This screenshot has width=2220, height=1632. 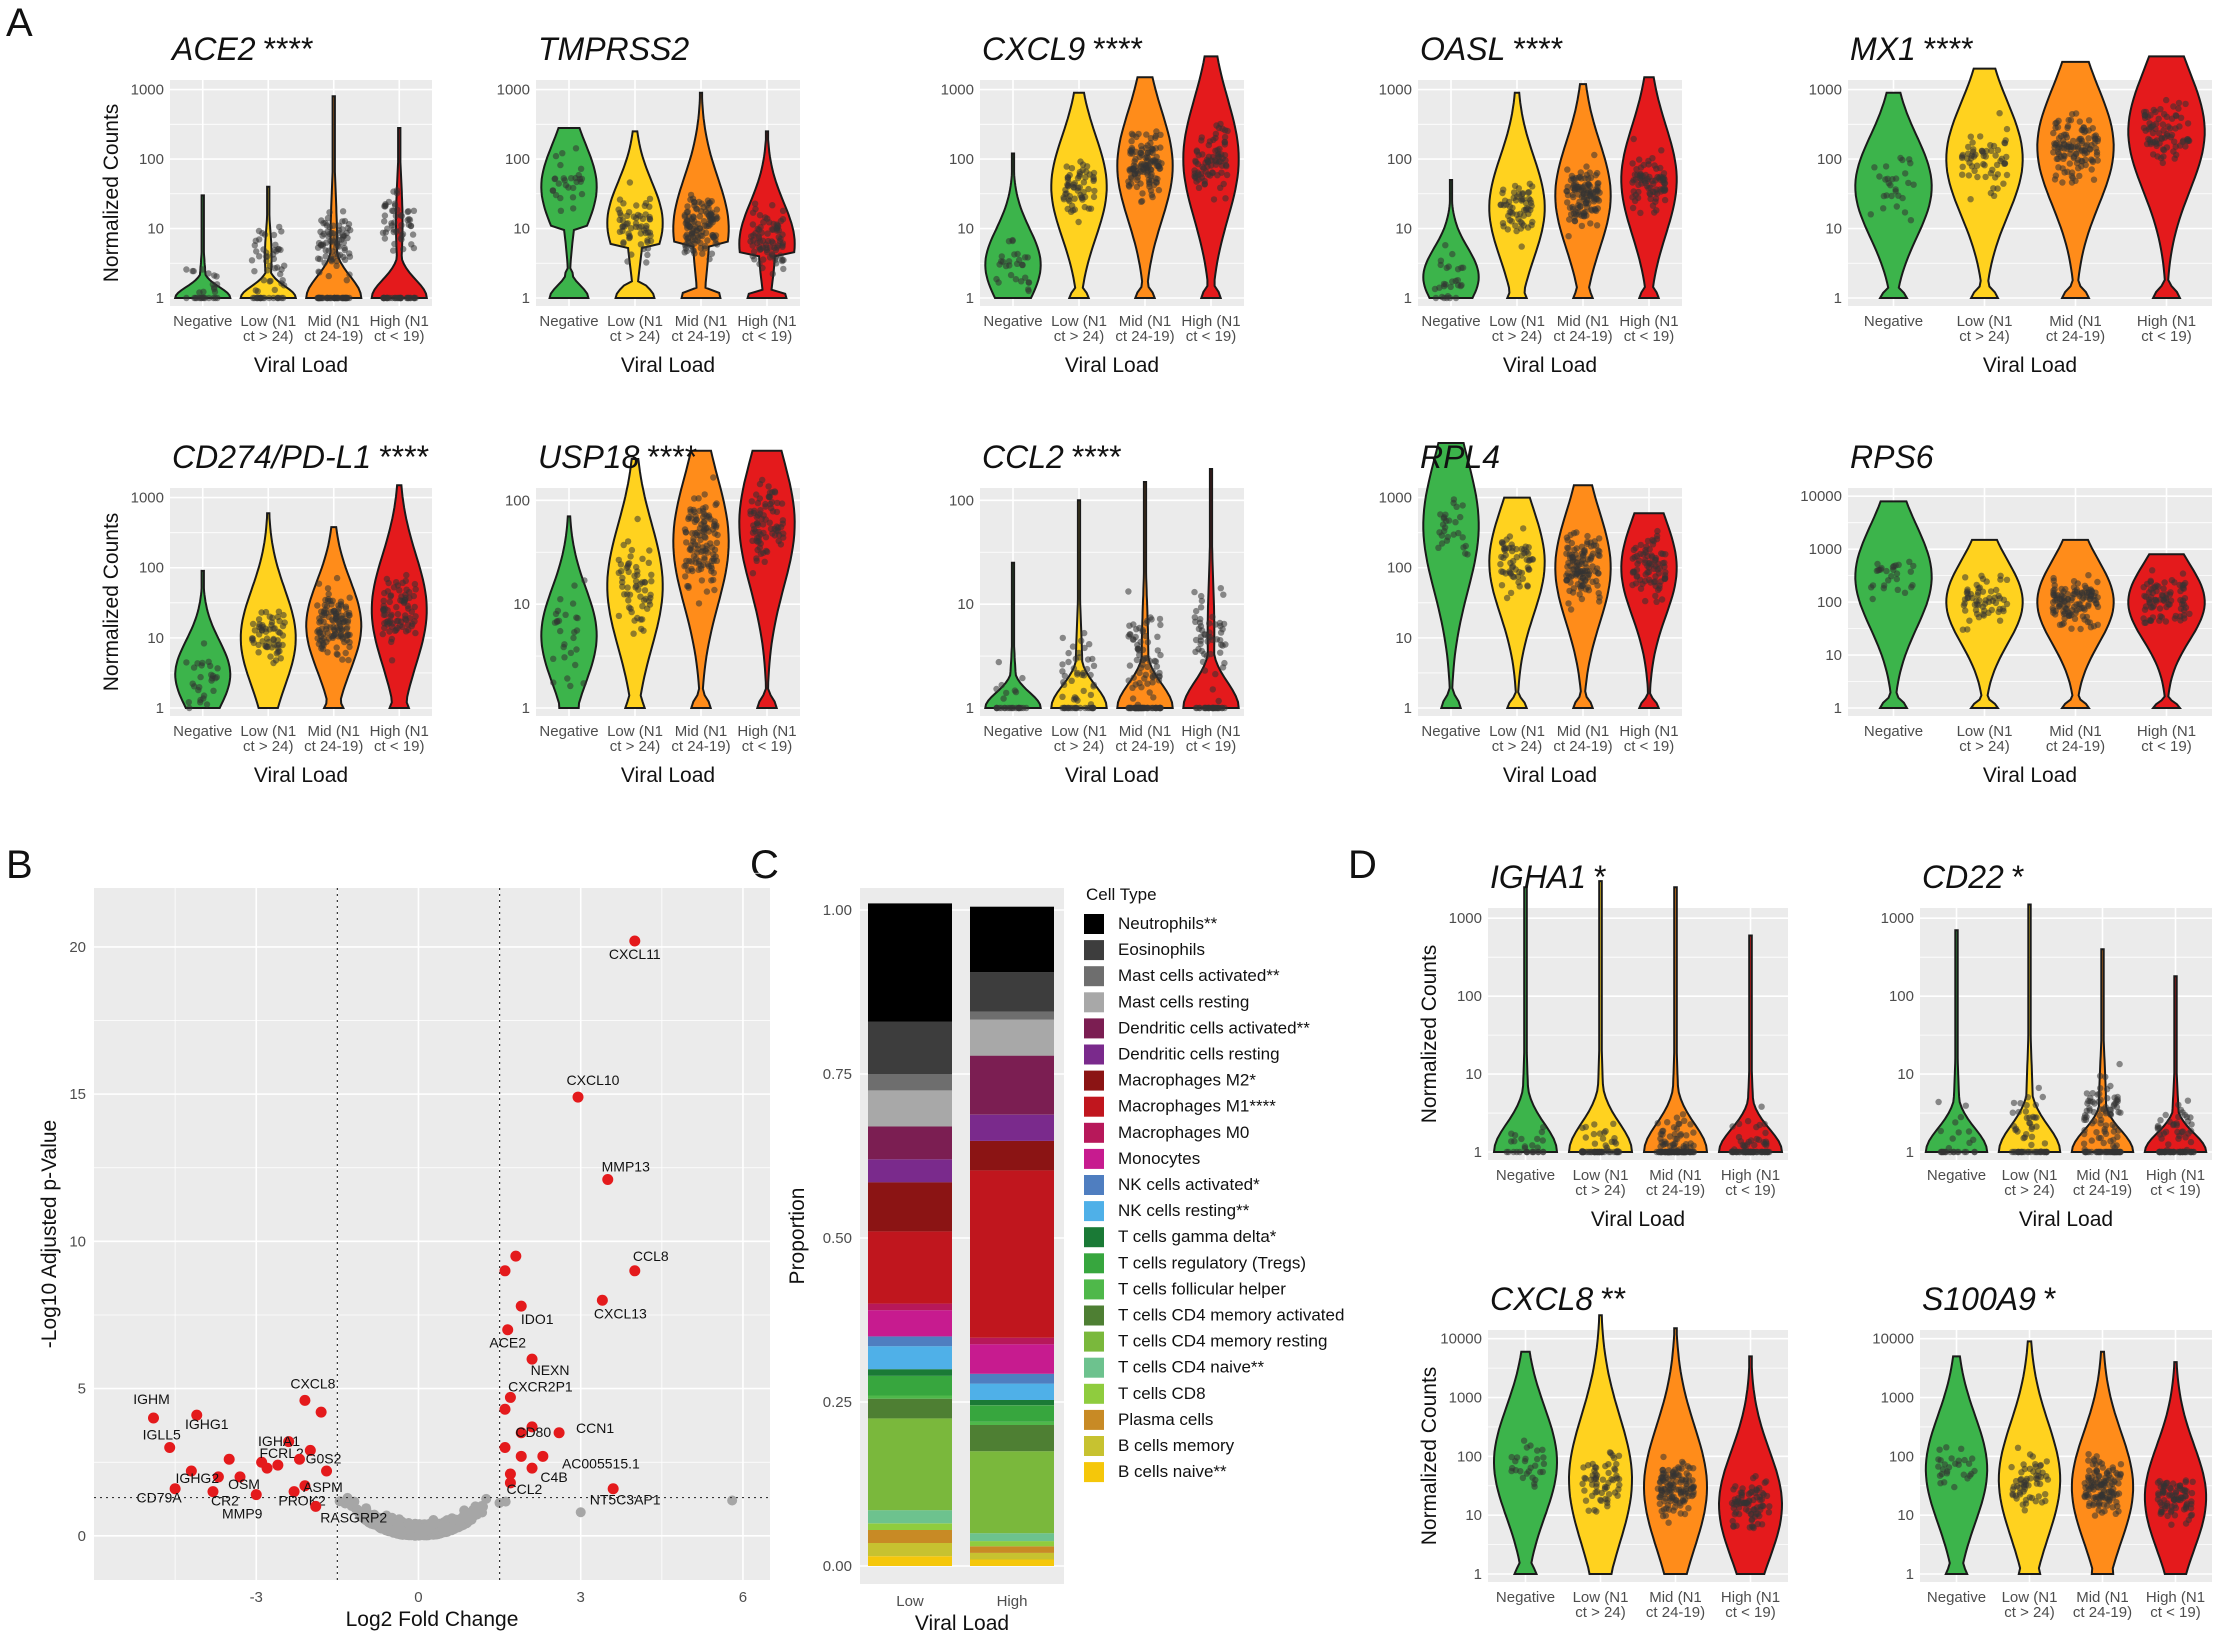 What do you see at coordinates (517, 500) in the screenshot?
I see `y-tick-label: 100` at bounding box center [517, 500].